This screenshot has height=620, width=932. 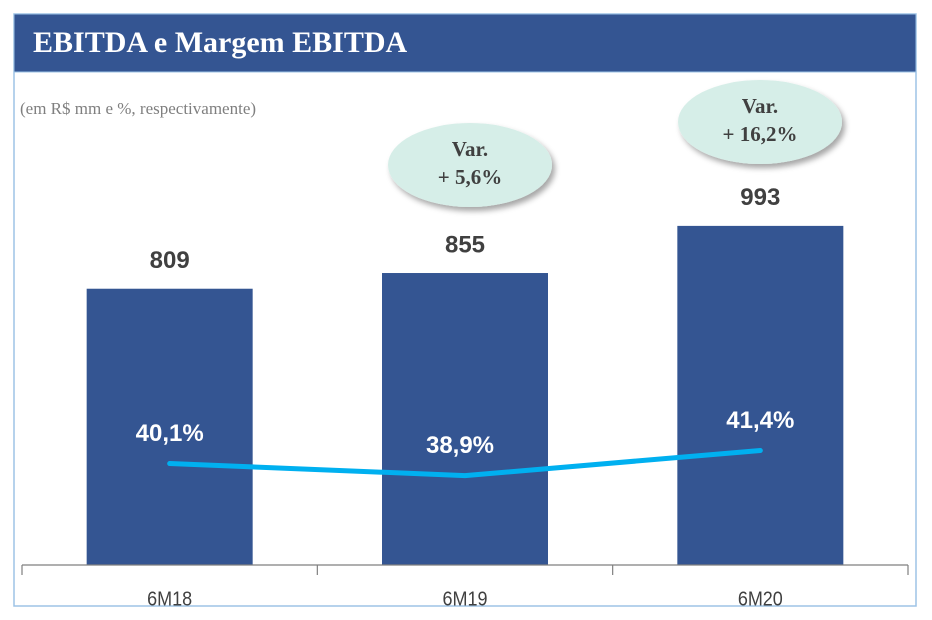 I want to click on bar-value-label: 855, so click(x=465, y=244).